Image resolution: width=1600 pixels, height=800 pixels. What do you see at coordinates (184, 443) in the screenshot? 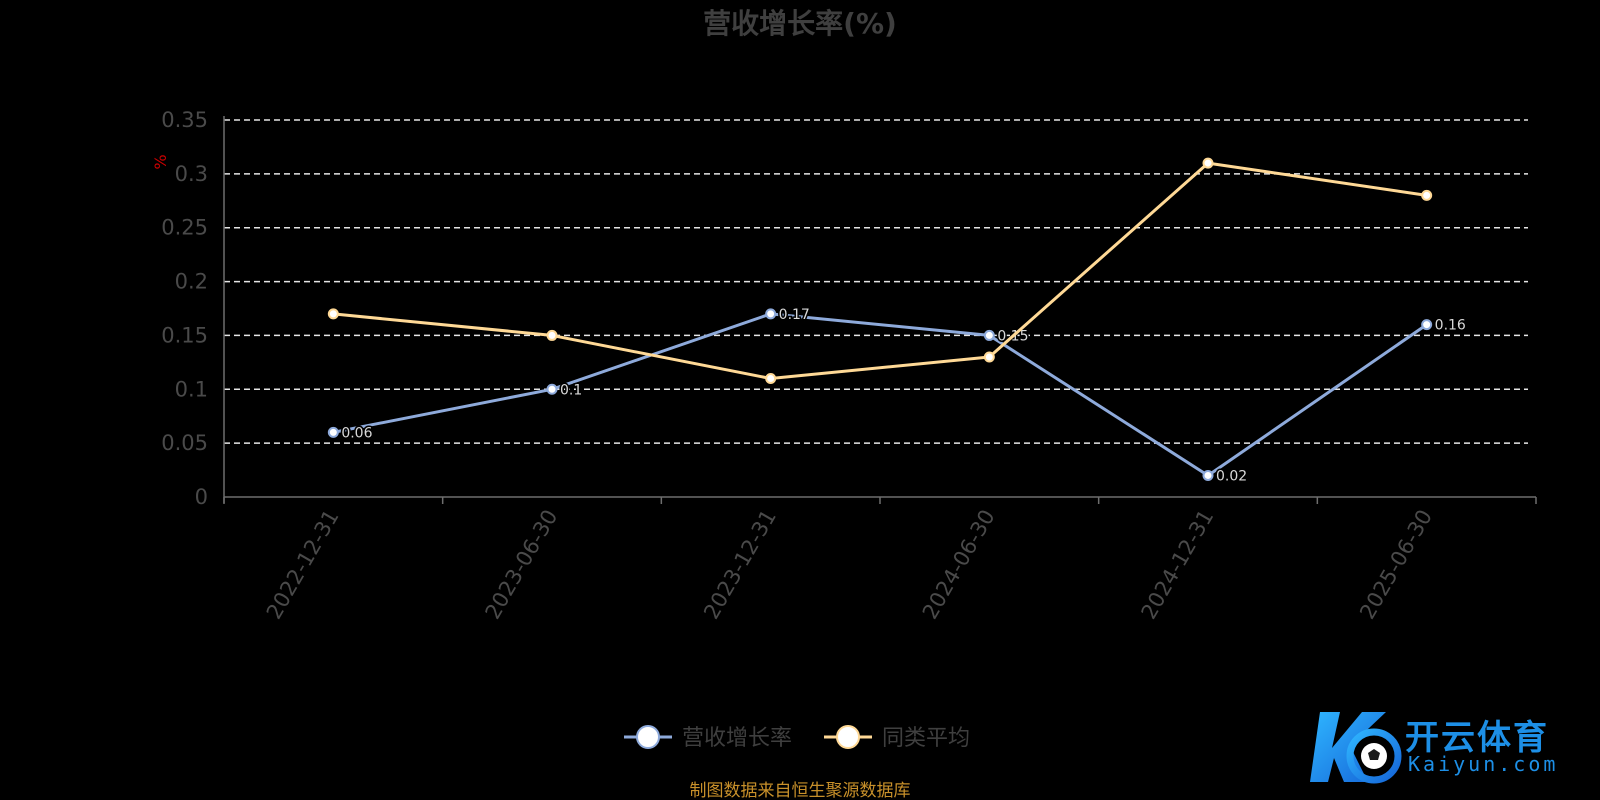
I see `y-tick-label: 0.05` at bounding box center [184, 443].